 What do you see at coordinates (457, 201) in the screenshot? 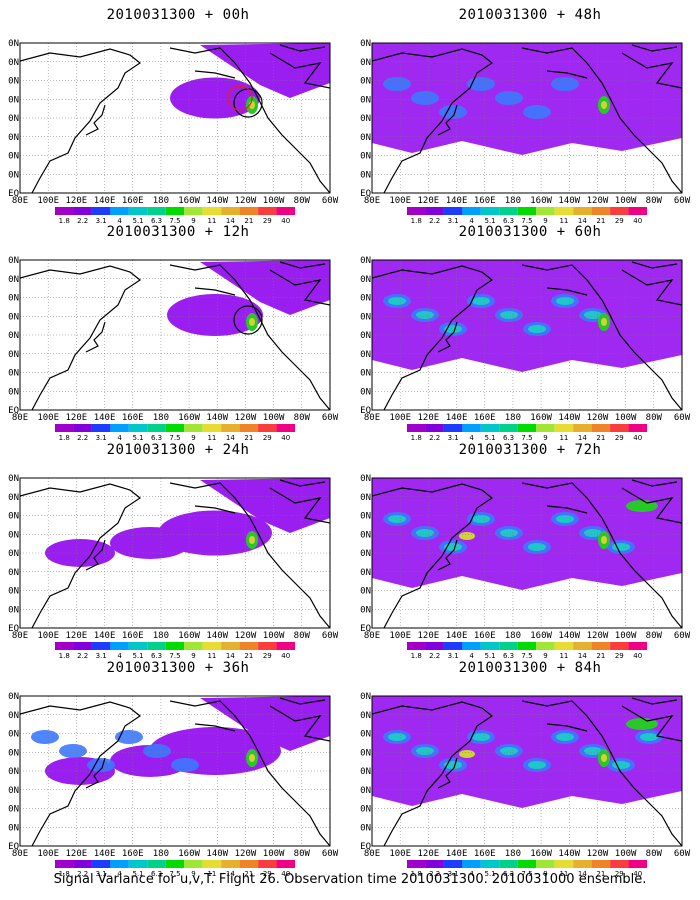
I see `lon-tick-label: 140E` at bounding box center [457, 201].